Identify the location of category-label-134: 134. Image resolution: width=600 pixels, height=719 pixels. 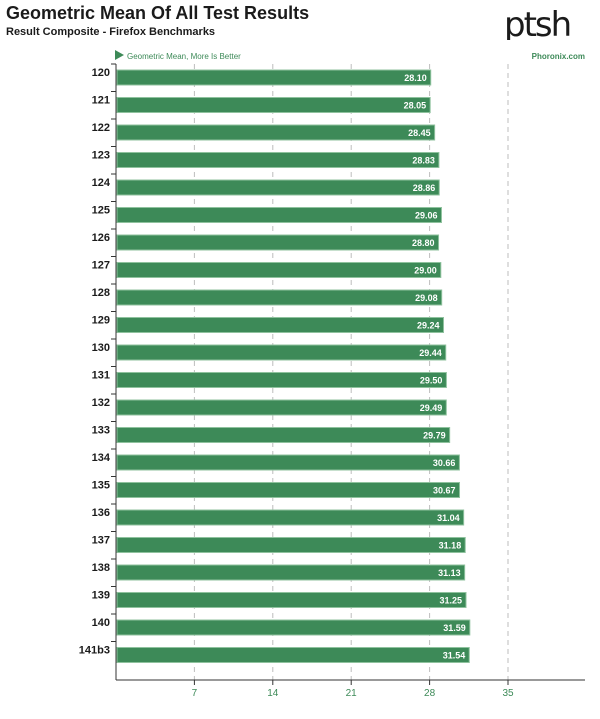
(101, 458).